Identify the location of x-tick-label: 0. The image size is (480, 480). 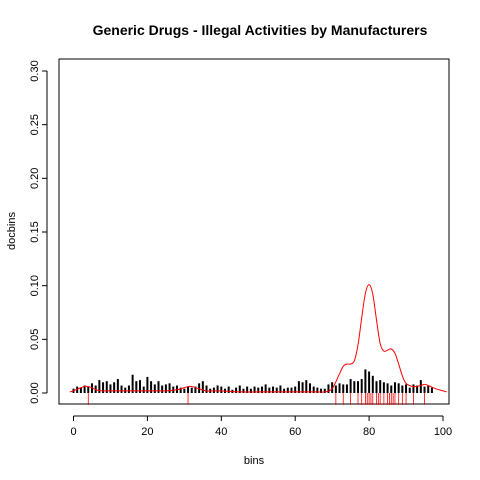
(73, 432).